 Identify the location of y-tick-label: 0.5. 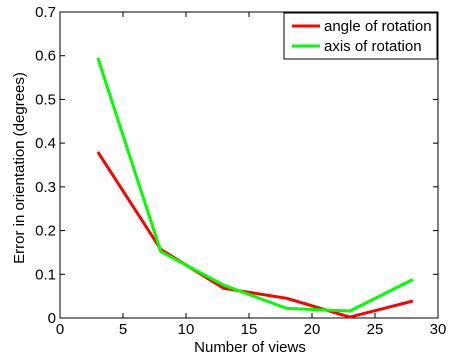
(45, 99).